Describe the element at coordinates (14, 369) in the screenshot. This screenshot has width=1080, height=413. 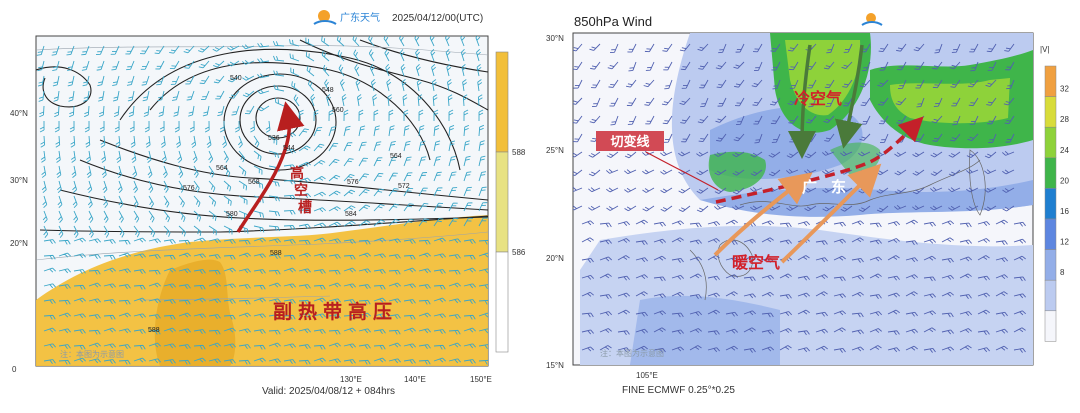
I see `lat-label: 0` at that location.